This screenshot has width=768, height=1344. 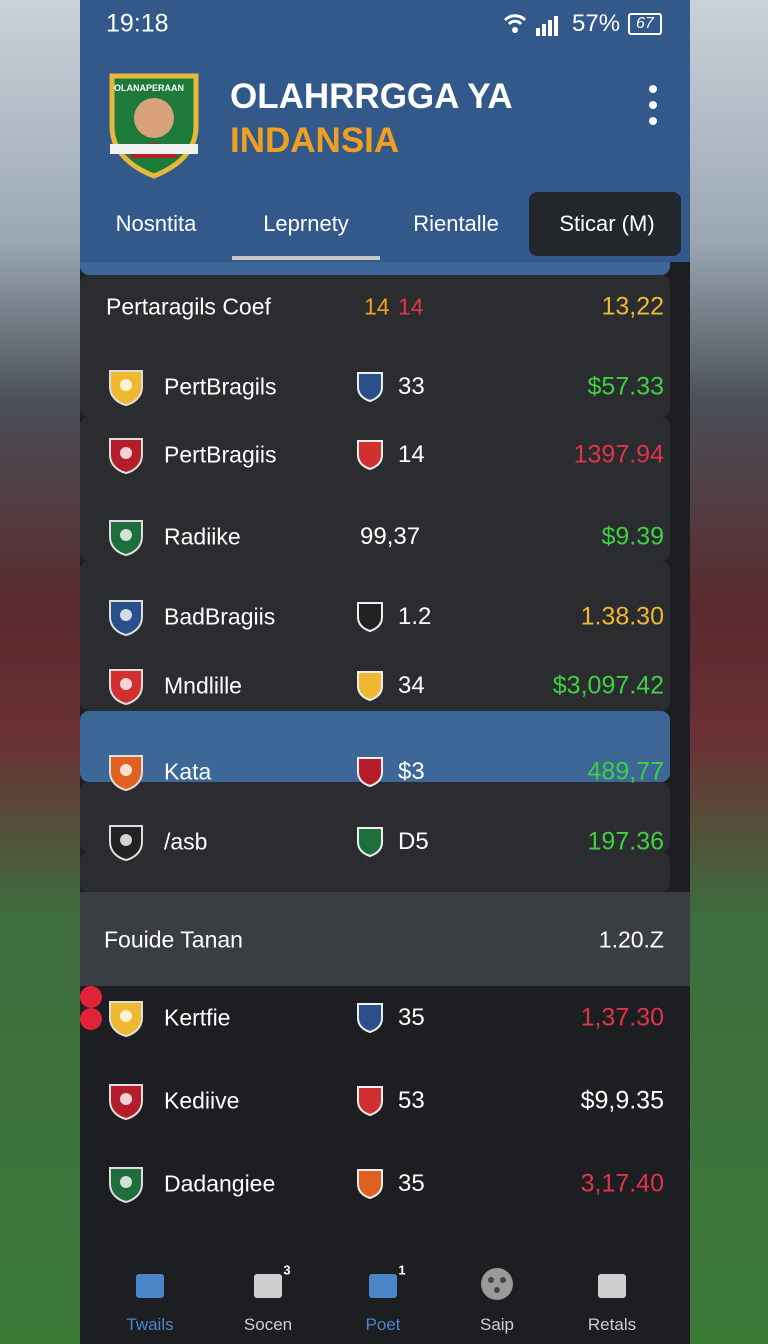 What do you see at coordinates (137, 23) in the screenshot?
I see `status-time: 19:18` at bounding box center [137, 23].